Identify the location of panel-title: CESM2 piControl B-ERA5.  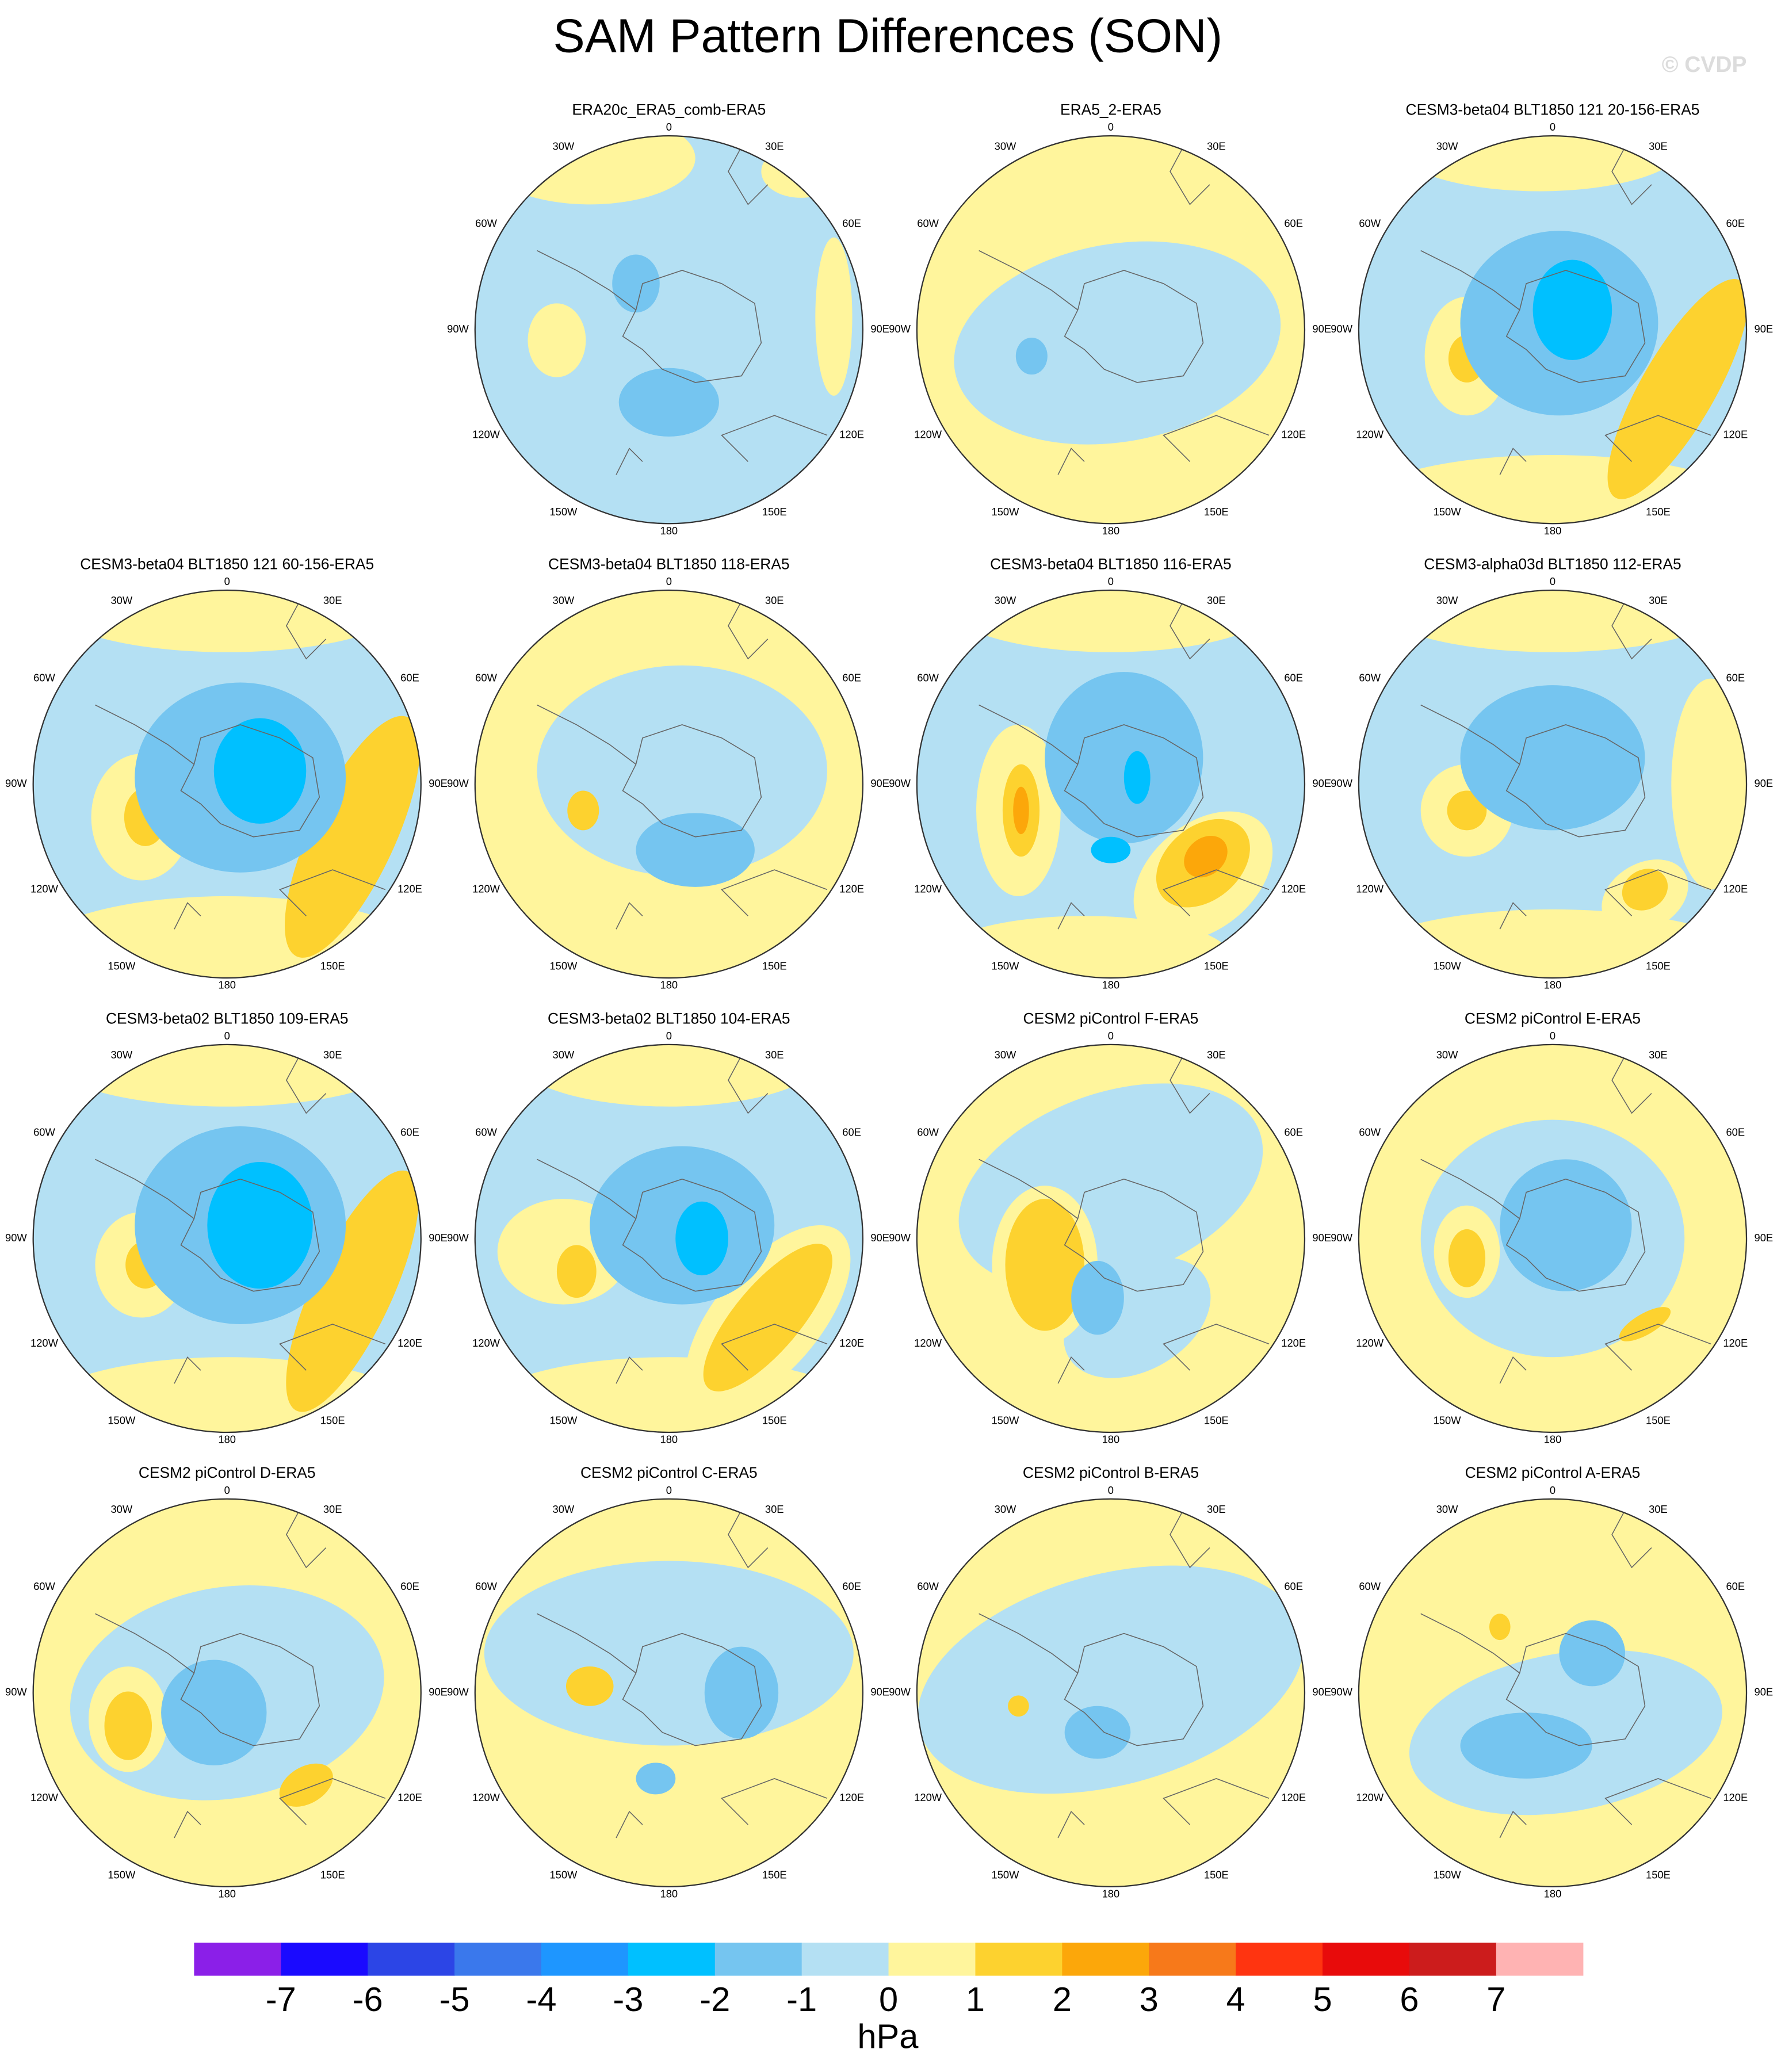
(1111, 1472).